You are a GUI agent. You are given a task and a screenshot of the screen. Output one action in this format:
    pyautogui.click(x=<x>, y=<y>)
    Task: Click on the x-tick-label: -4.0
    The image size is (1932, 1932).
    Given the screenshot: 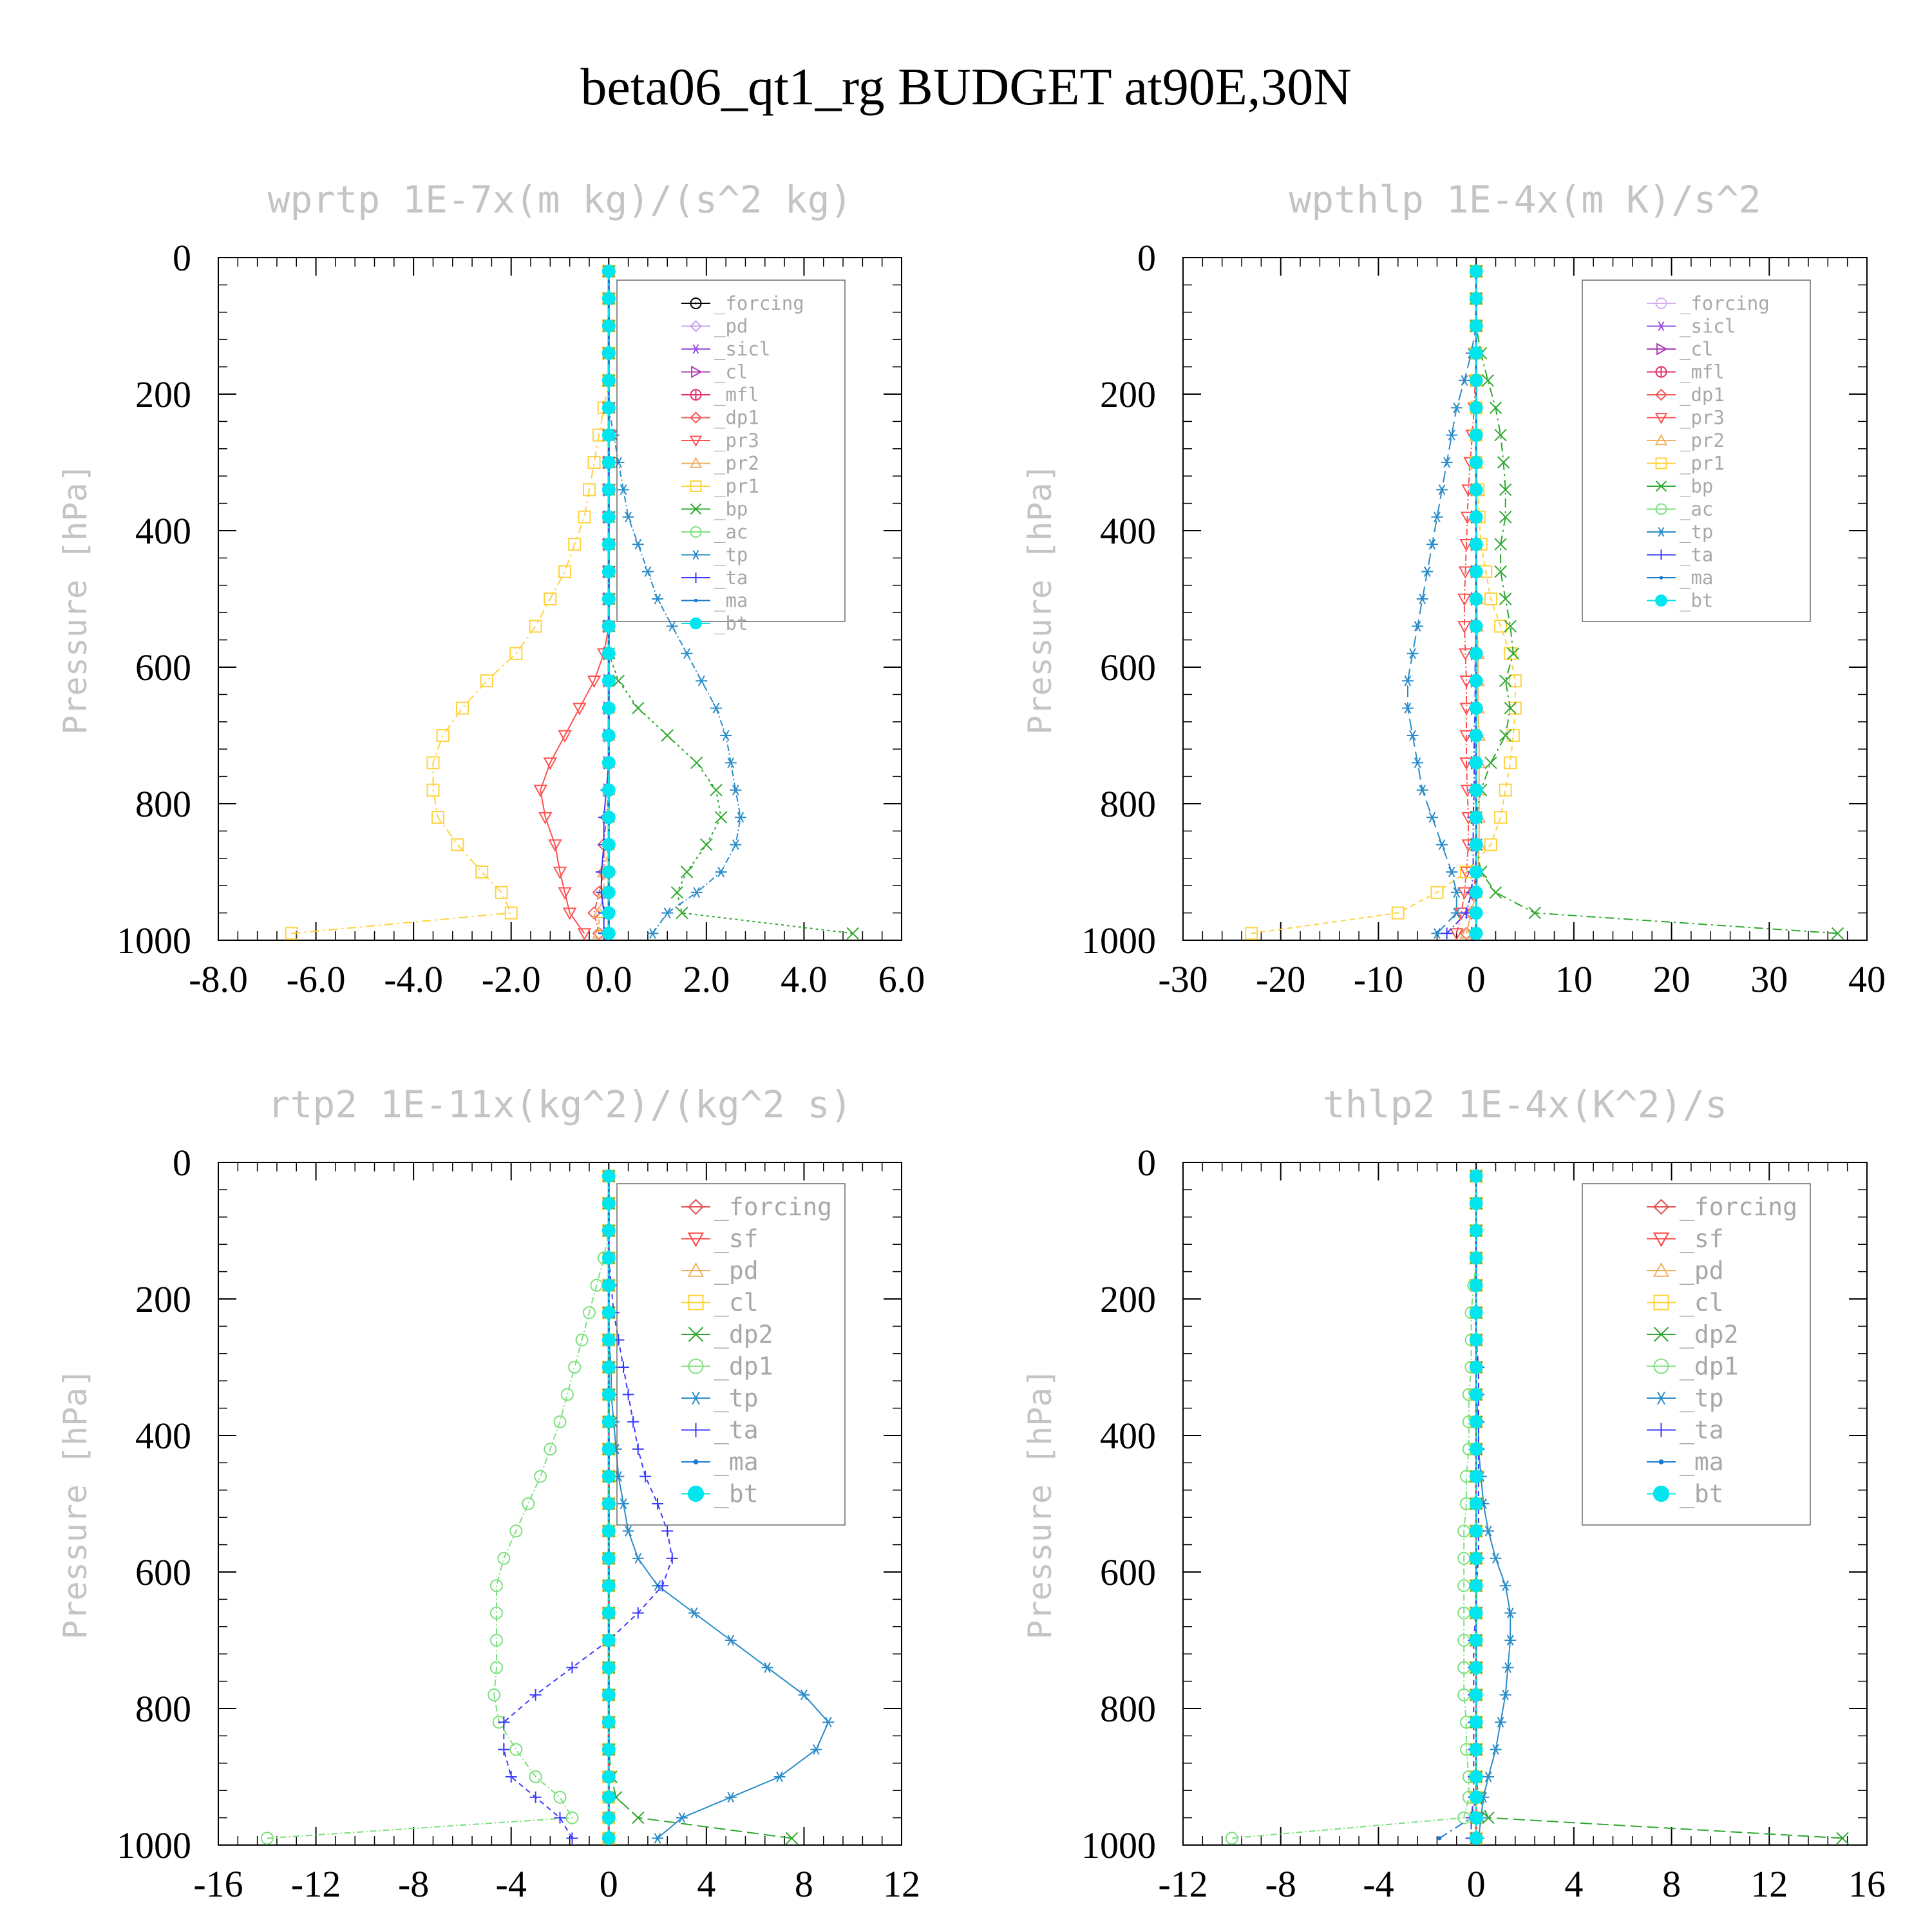 What is the action you would take?
    pyautogui.click(x=414, y=979)
    